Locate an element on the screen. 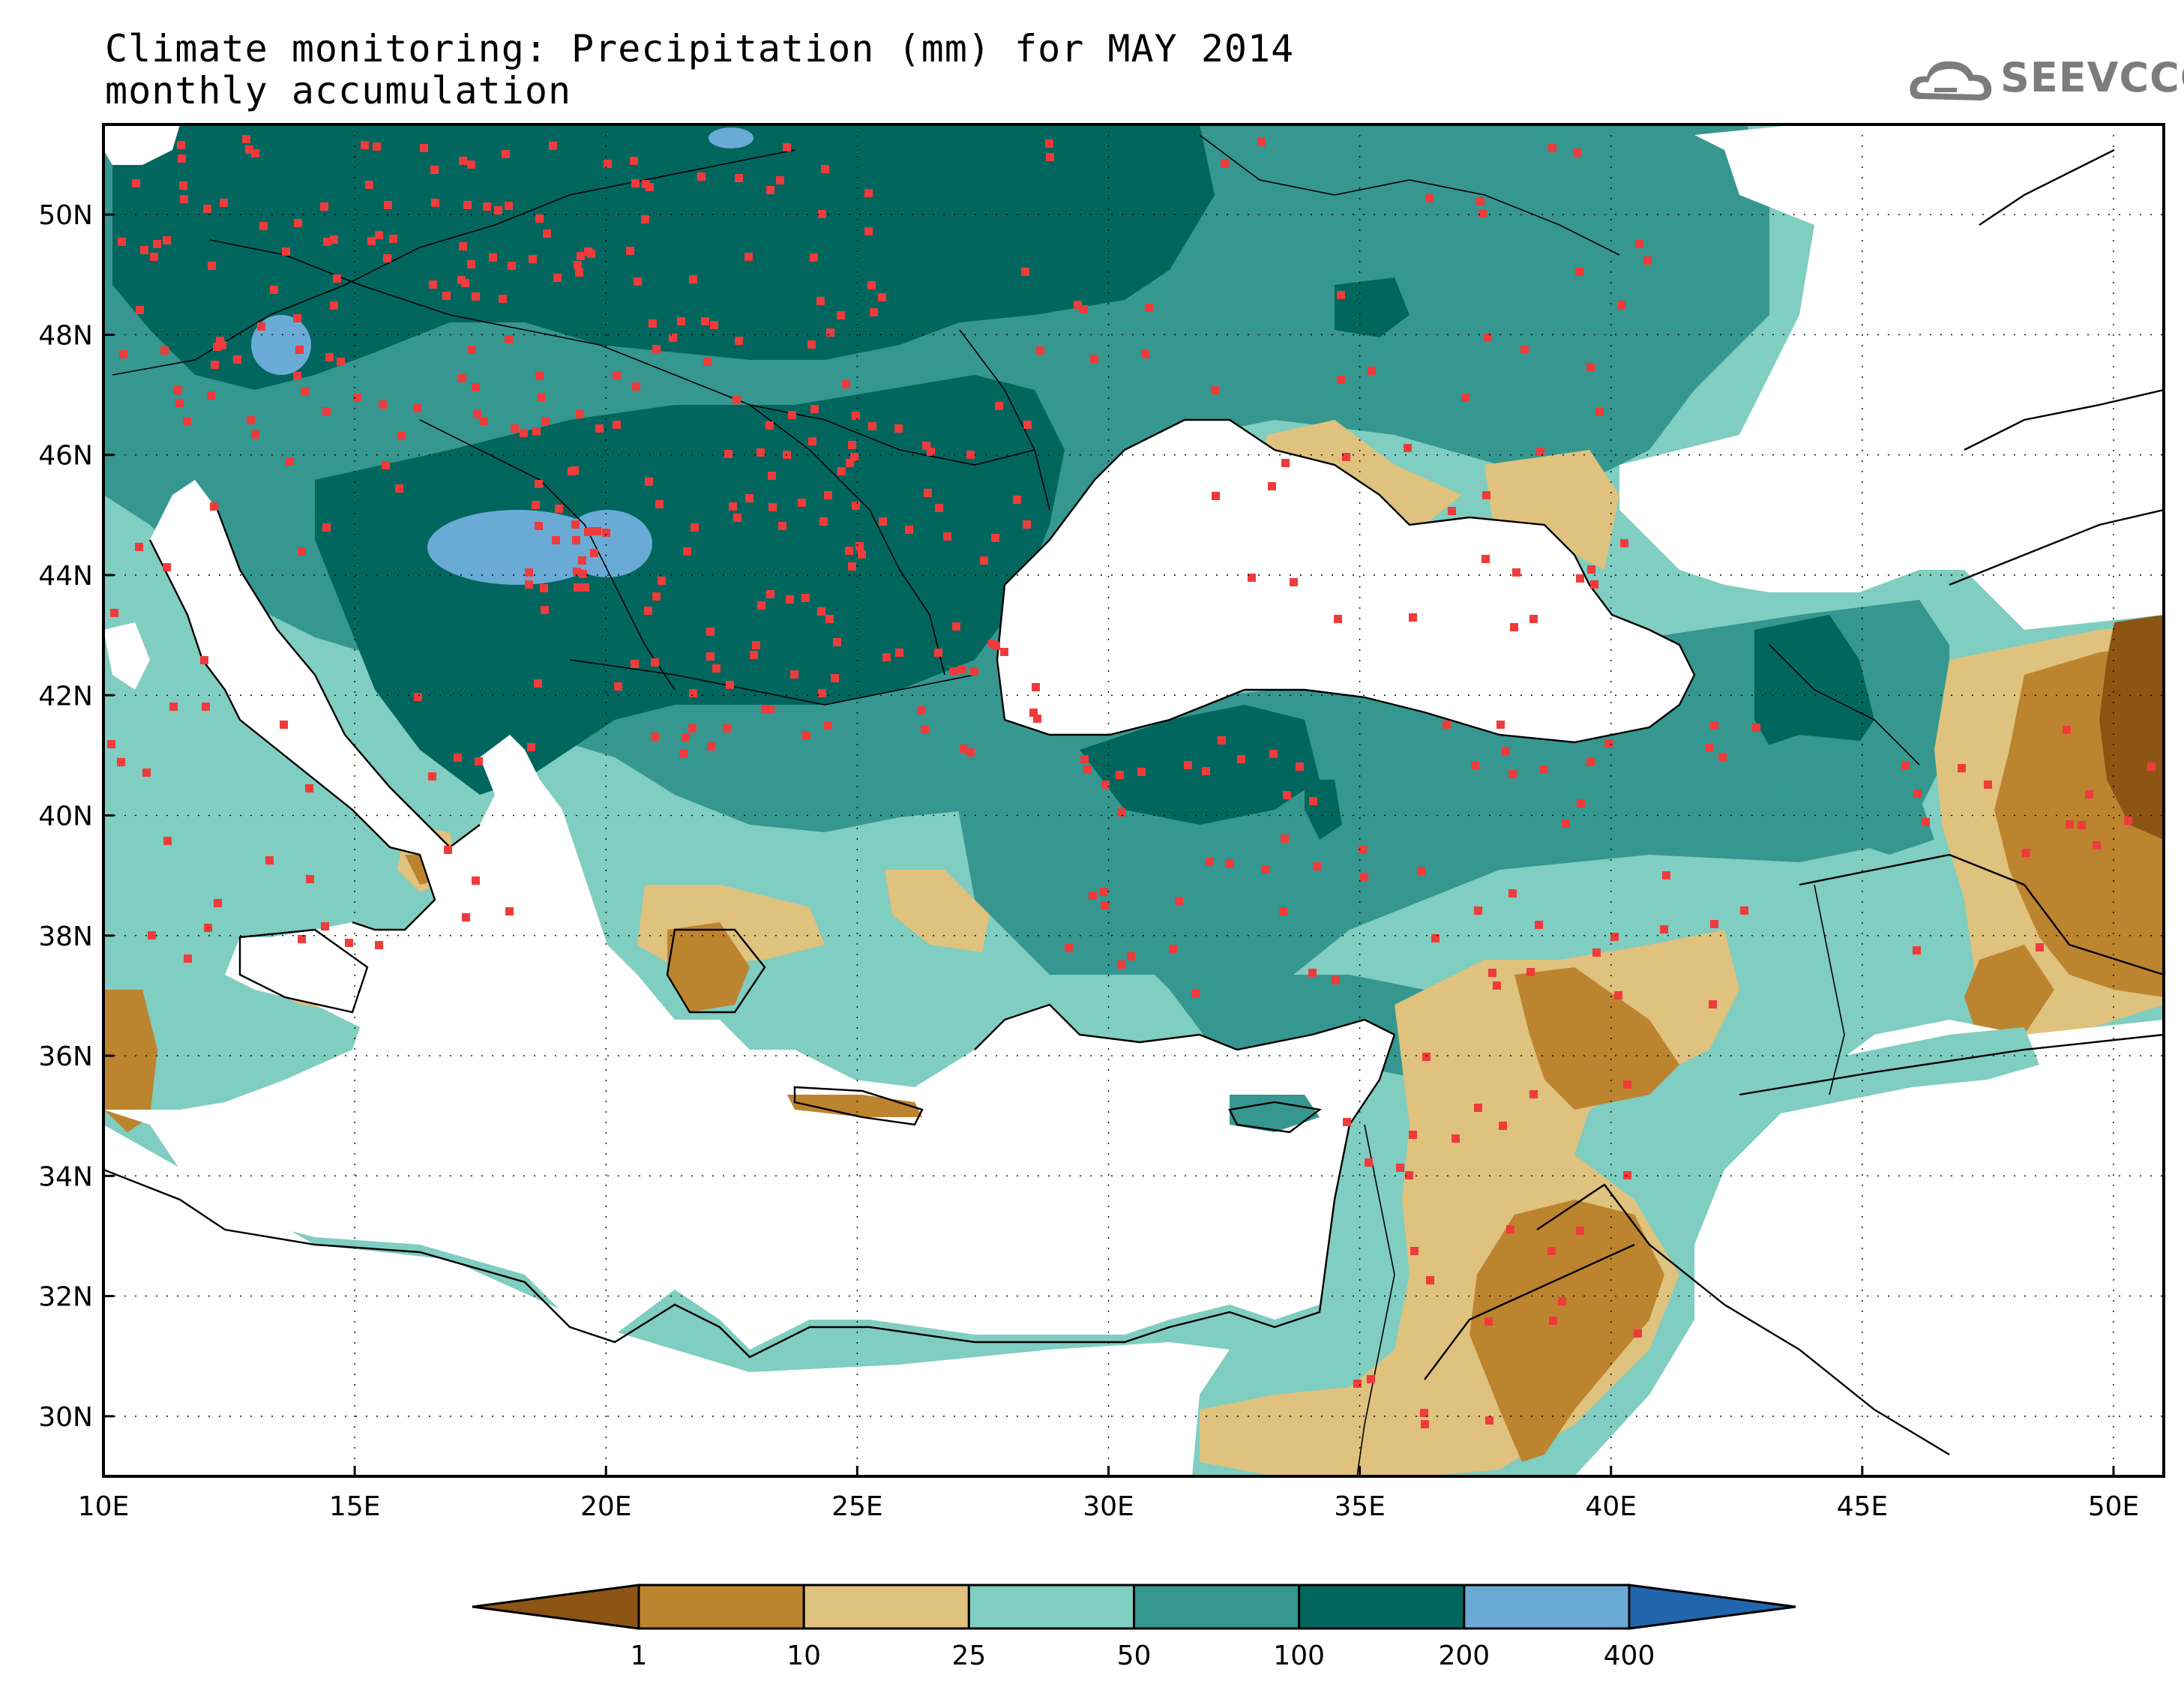 This screenshot has height=1687, width=2184. x-tick-label: 20E is located at coordinates (606, 1506).